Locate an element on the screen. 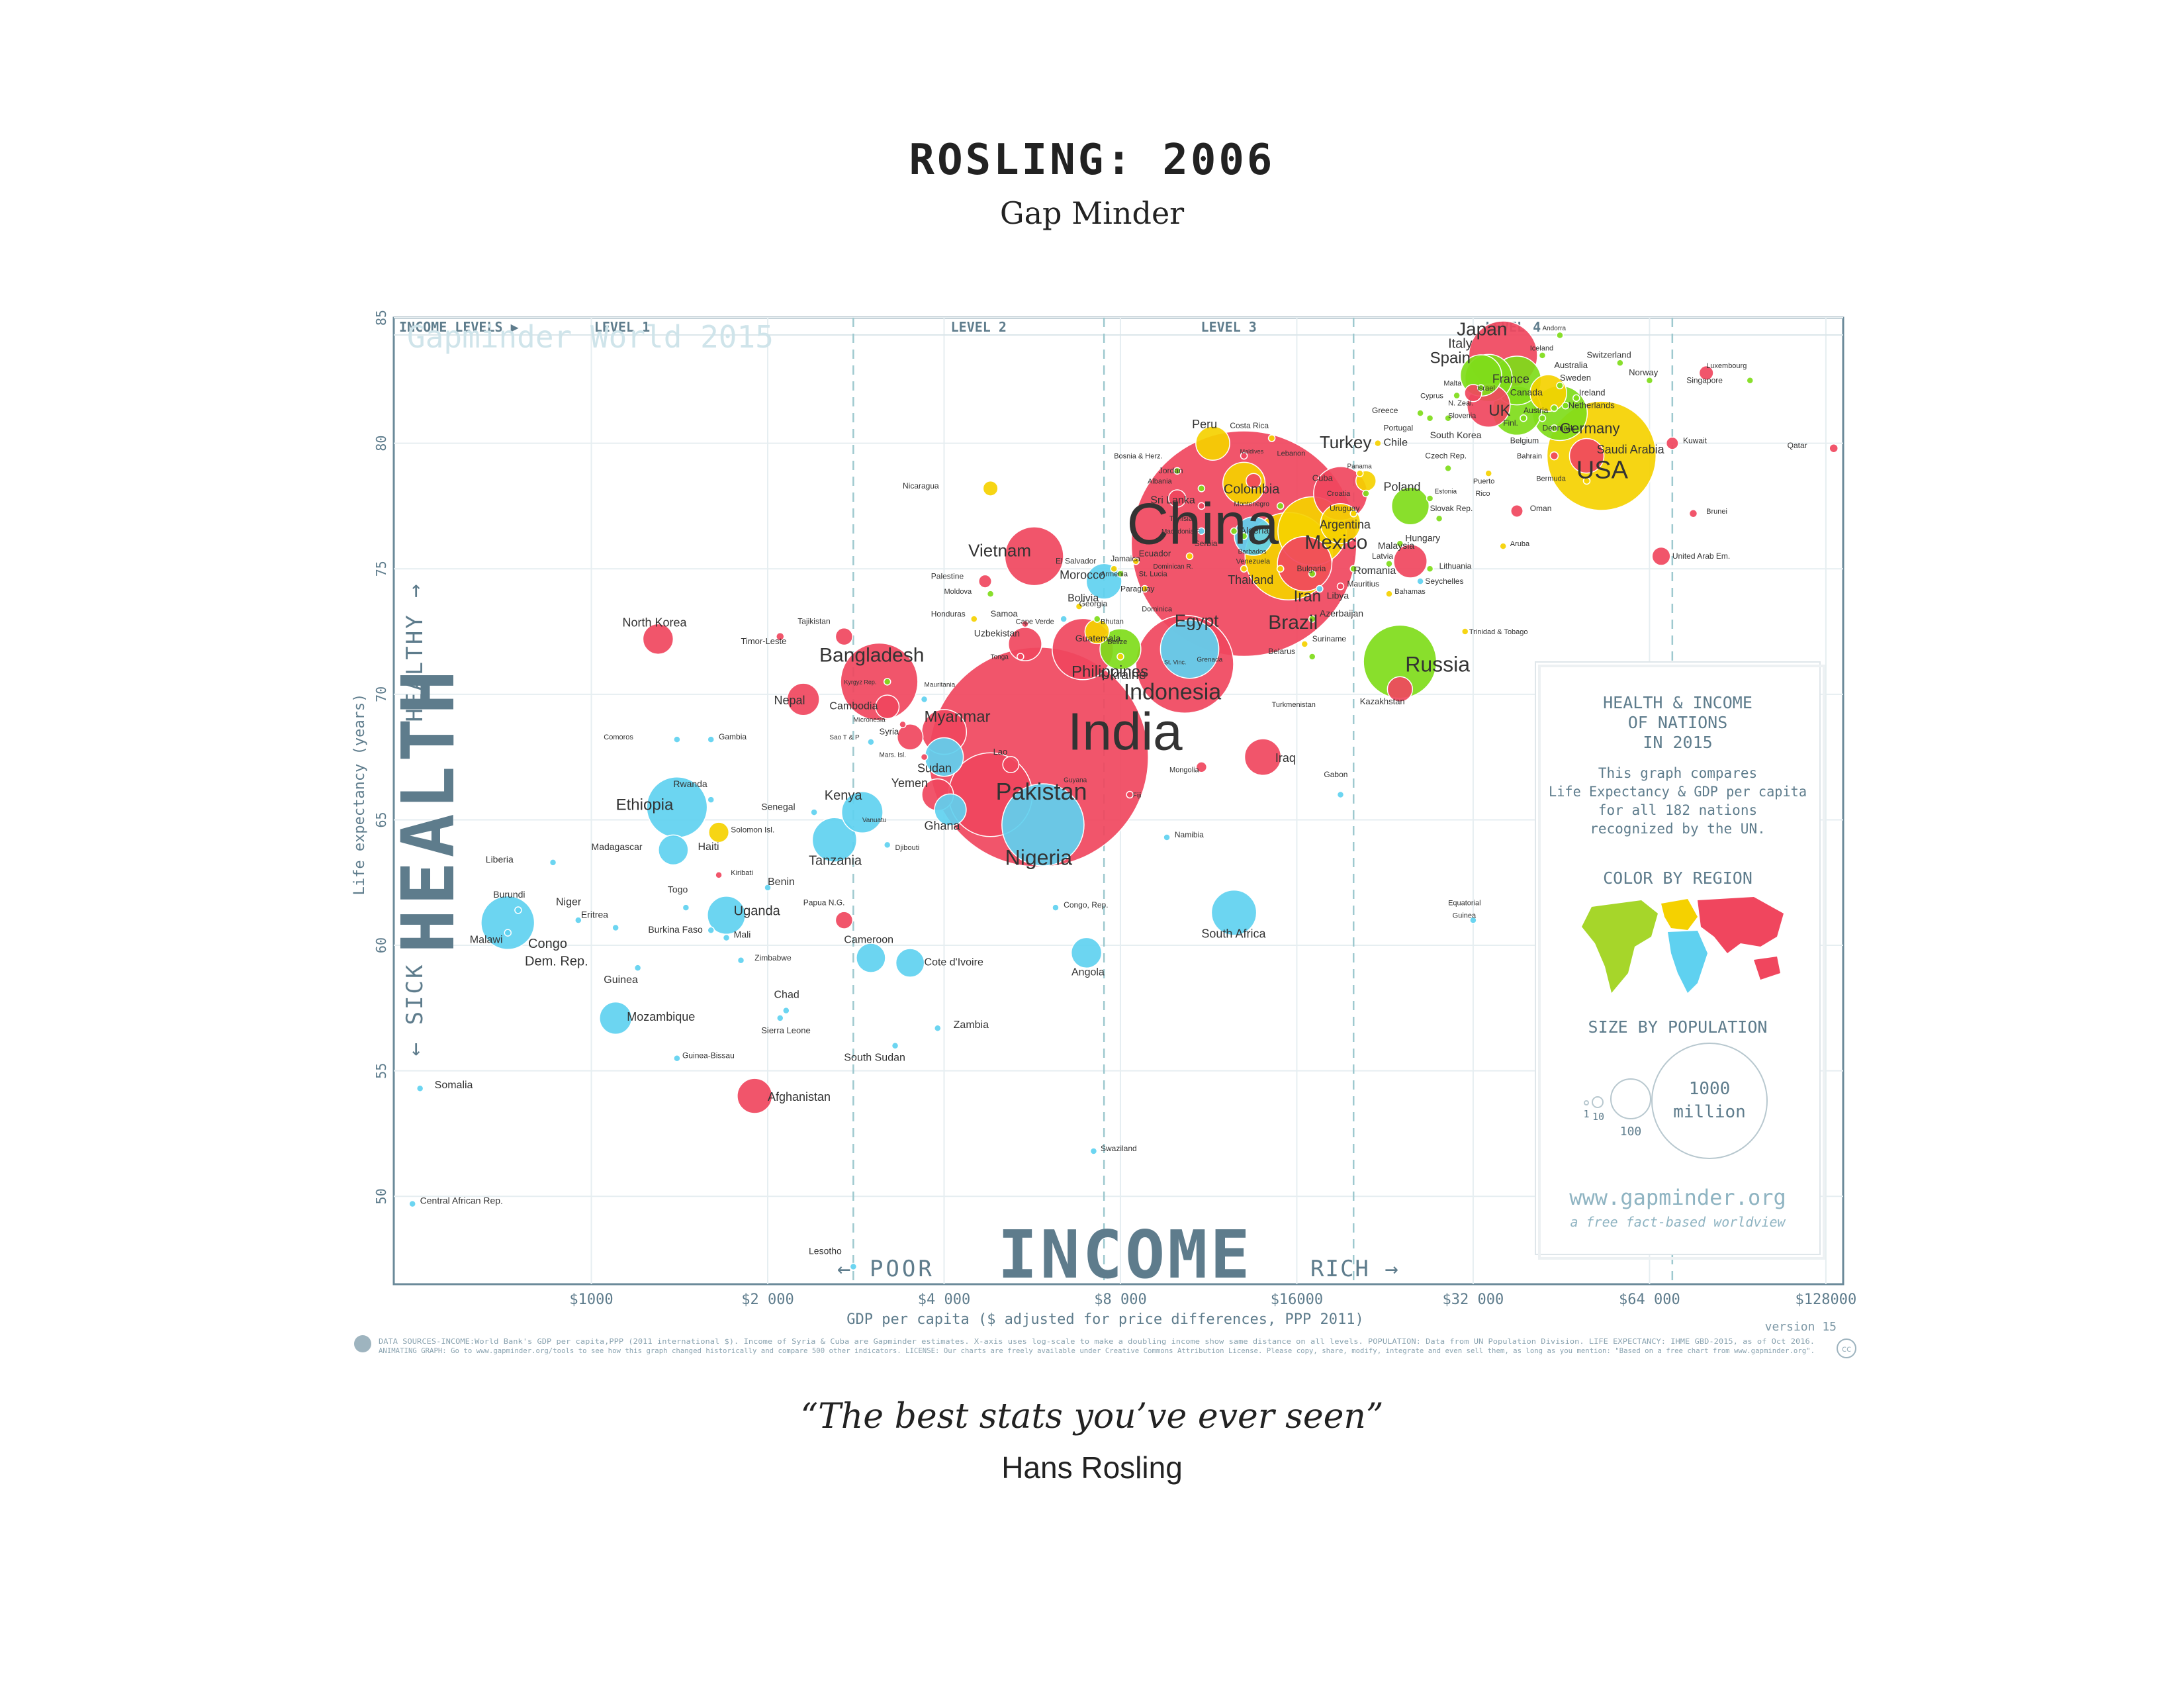 This screenshot has width=2184, height=1688. bubble-zambia is located at coordinates (938, 1028).